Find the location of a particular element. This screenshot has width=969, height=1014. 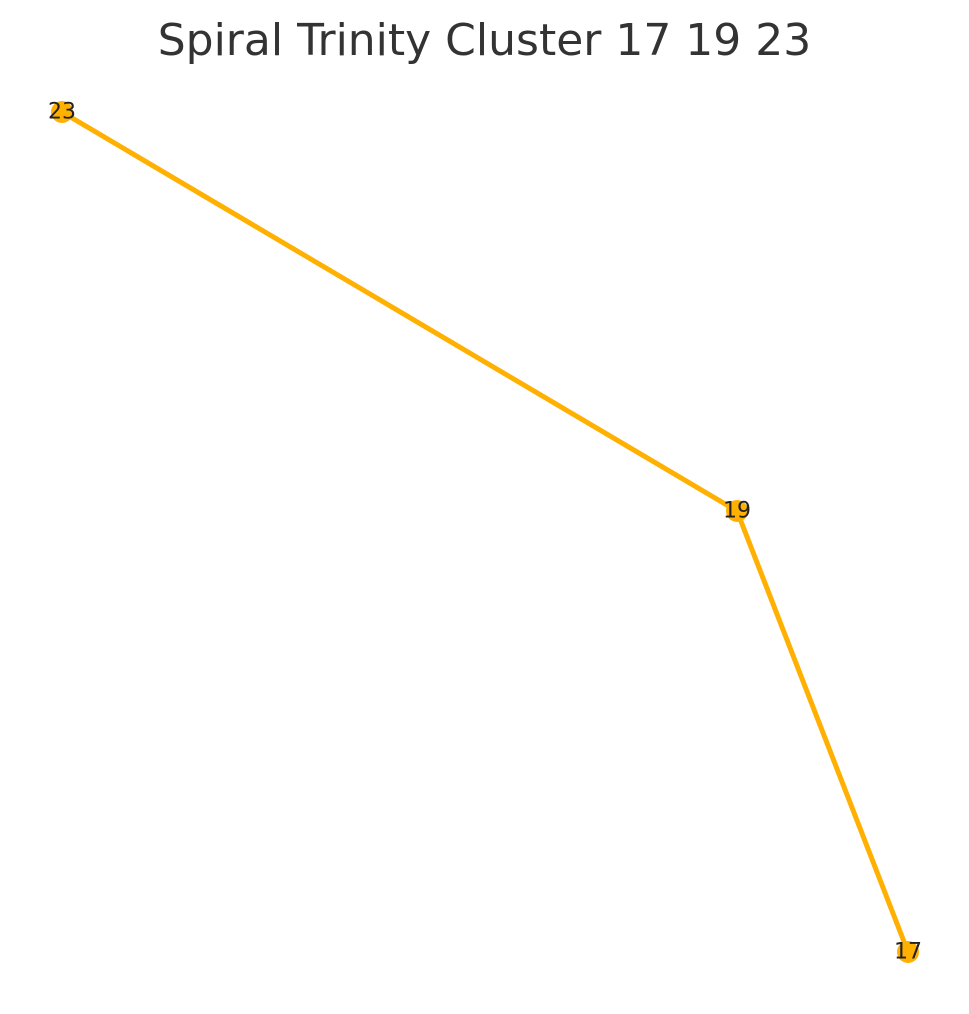

node-label: 19 is located at coordinates (737, 511).